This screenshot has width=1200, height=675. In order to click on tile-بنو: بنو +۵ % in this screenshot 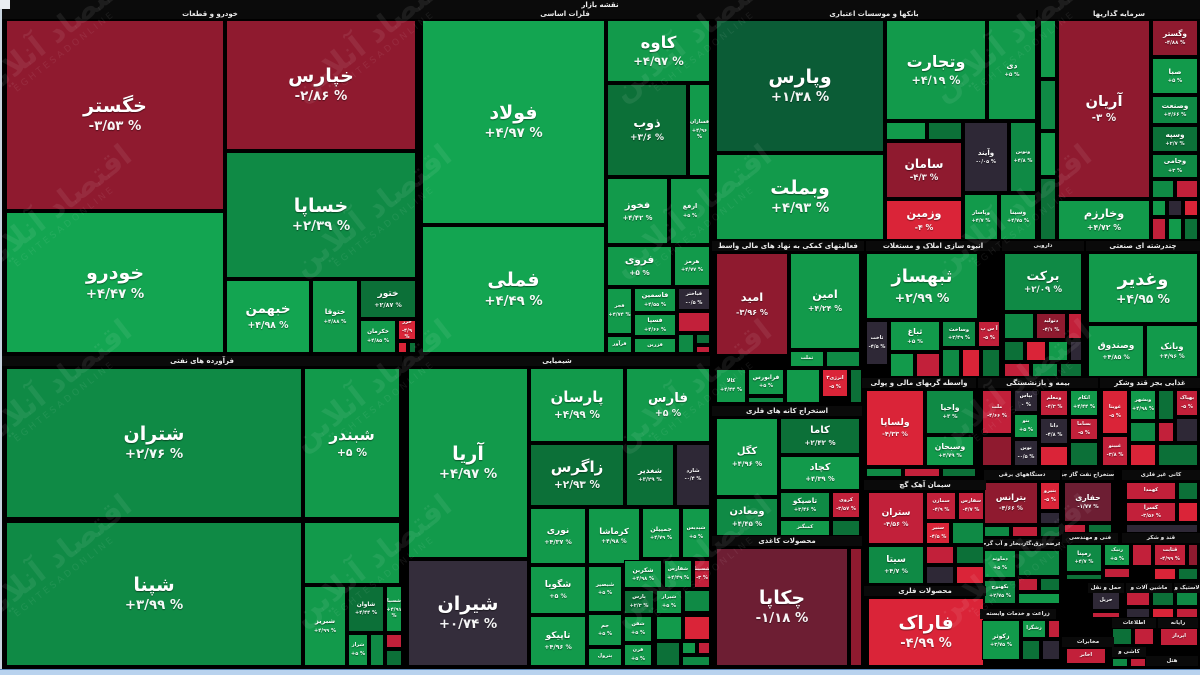, I will do `click(1026, 426)`.